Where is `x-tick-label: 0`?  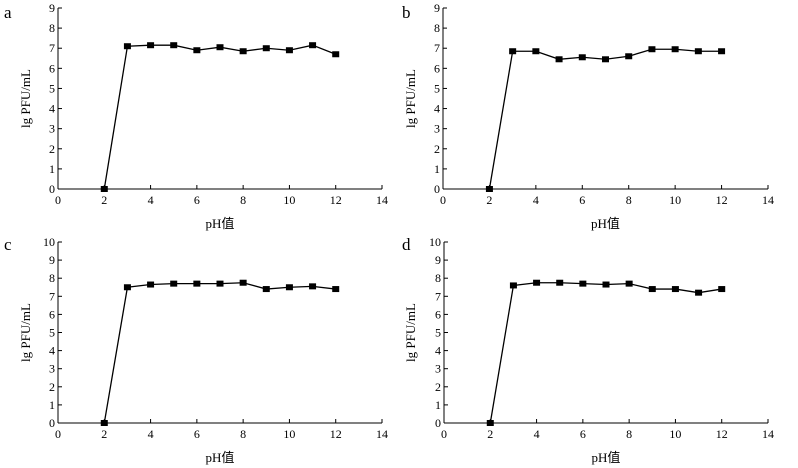 x-tick-label: 0 is located at coordinates (58, 434).